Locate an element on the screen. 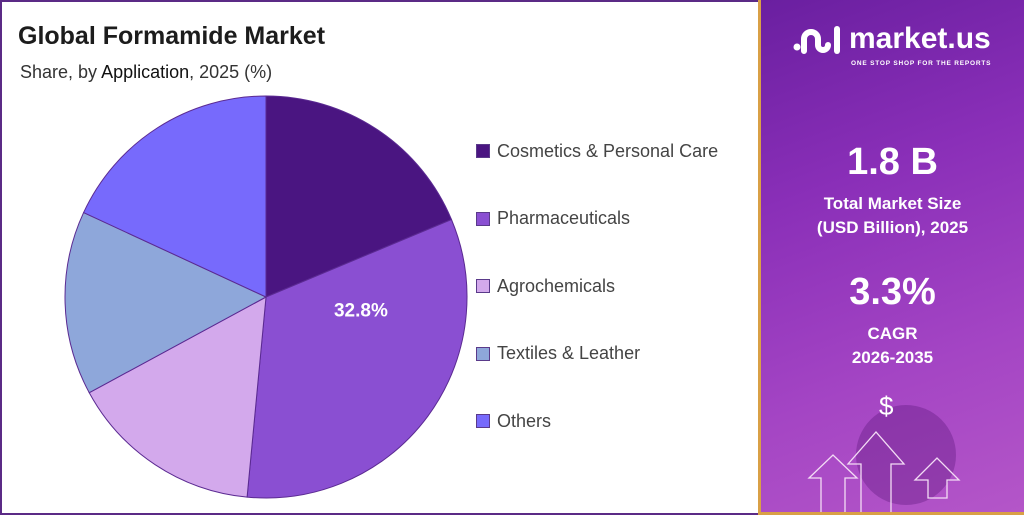  legend-label: Pharmaceuticals is located at coordinates (564, 218).